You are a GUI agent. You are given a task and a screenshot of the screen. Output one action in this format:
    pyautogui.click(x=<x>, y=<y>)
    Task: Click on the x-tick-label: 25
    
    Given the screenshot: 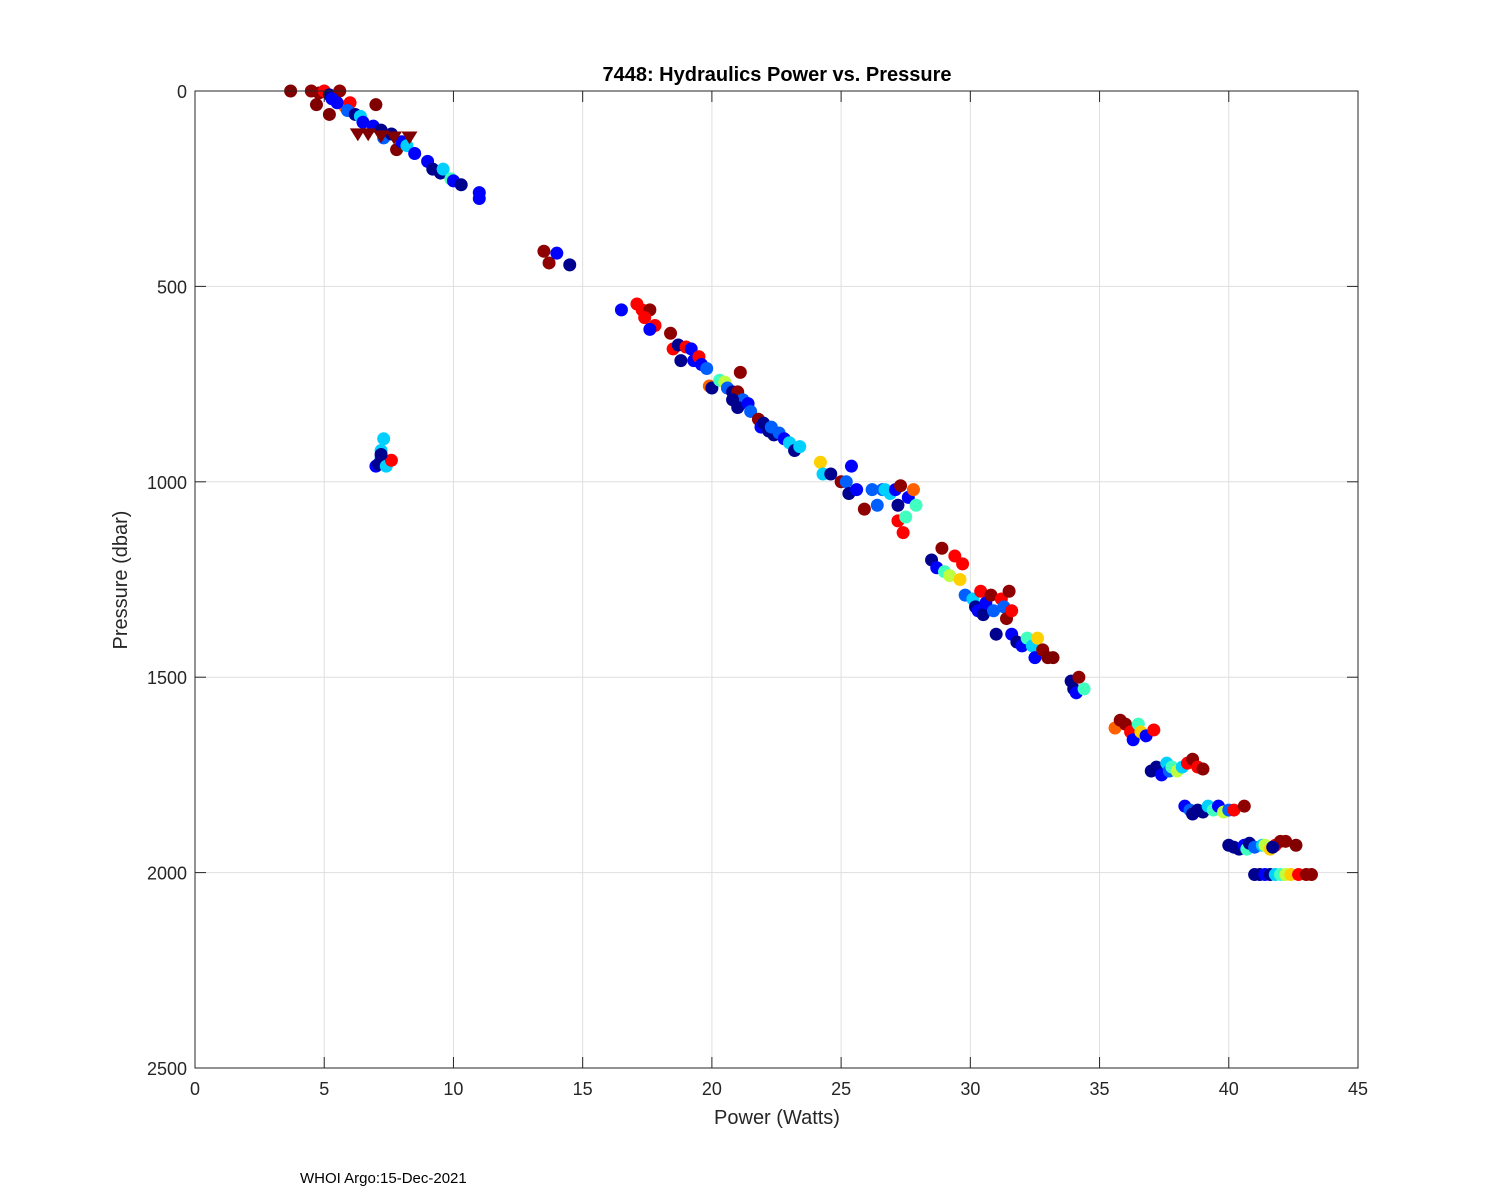 What is the action you would take?
    pyautogui.click(x=841, y=1089)
    